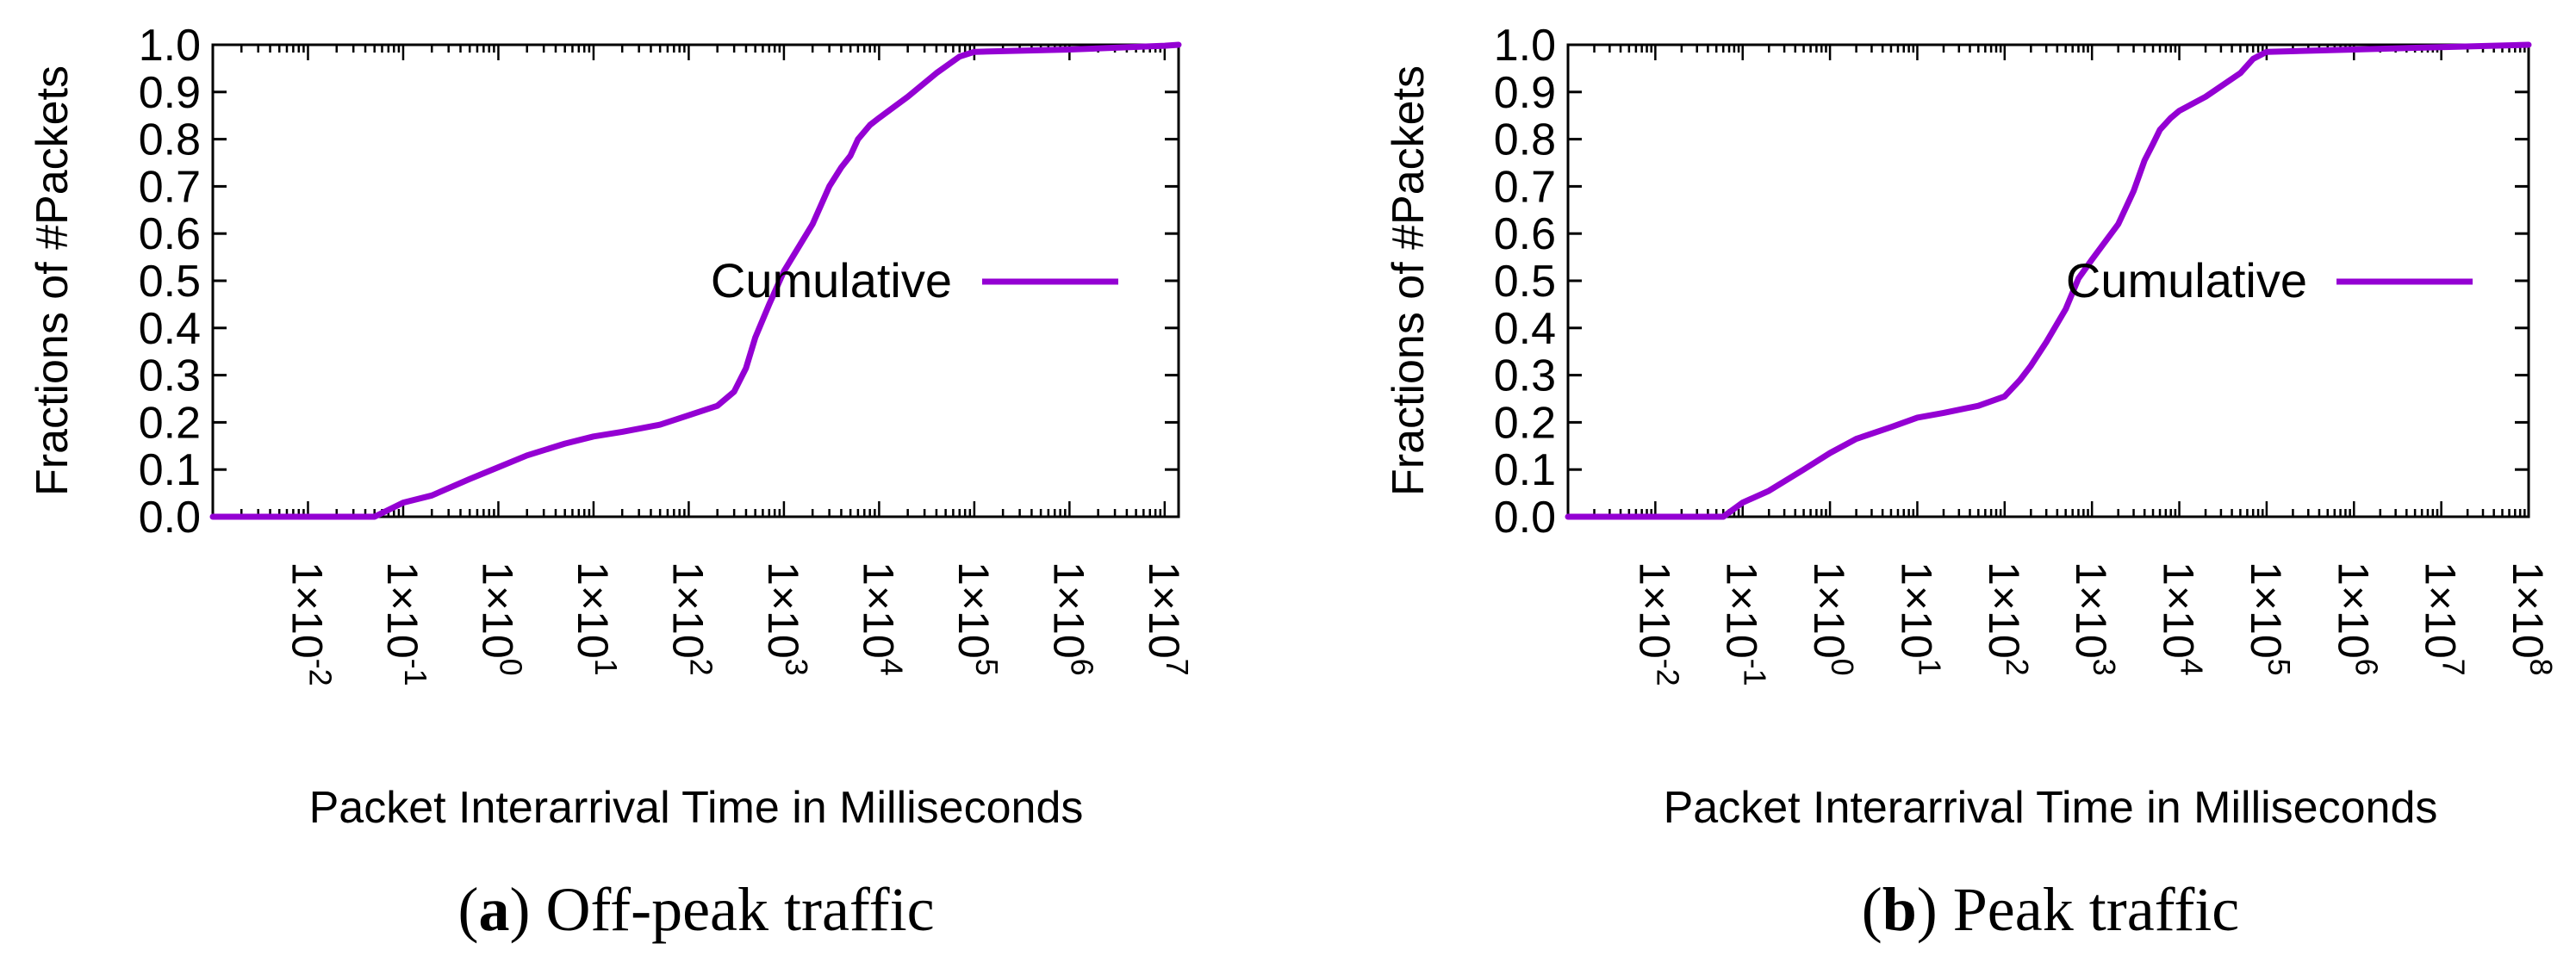 This screenshot has width=2576, height=962. I want to click on panel-caption-text: Peak traffic, so click(2096, 909).